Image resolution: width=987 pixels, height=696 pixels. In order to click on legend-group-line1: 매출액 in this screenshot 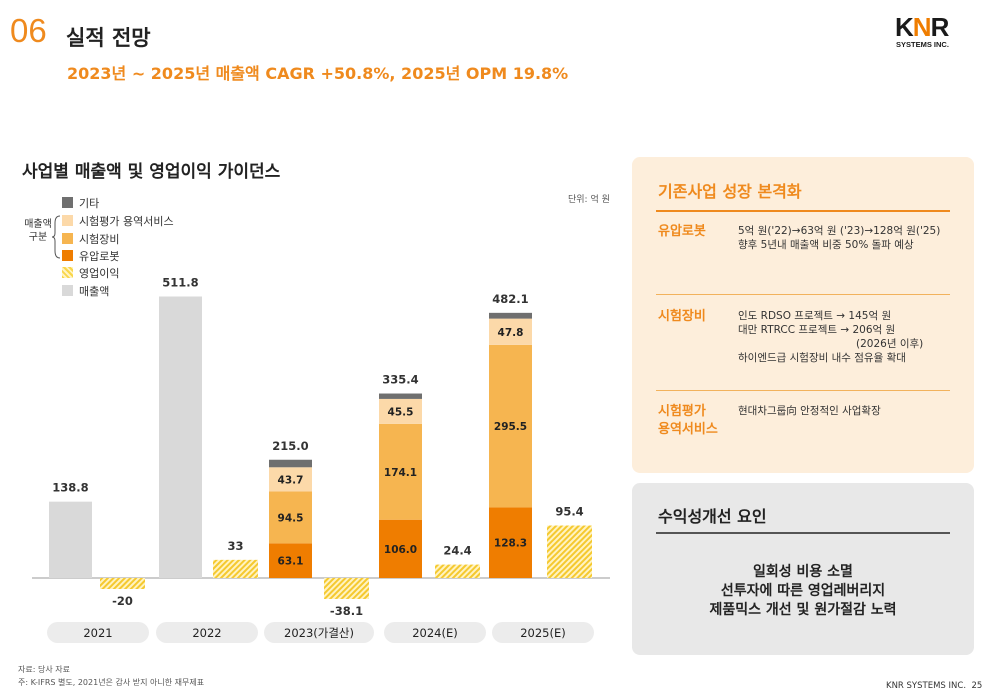, I will do `click(38, 224)`.